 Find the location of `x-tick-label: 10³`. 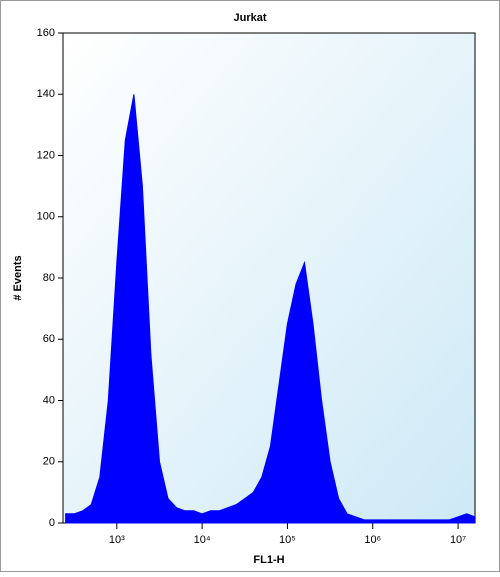

x-tick-label: 10³ is located at coordinates (117, 540).